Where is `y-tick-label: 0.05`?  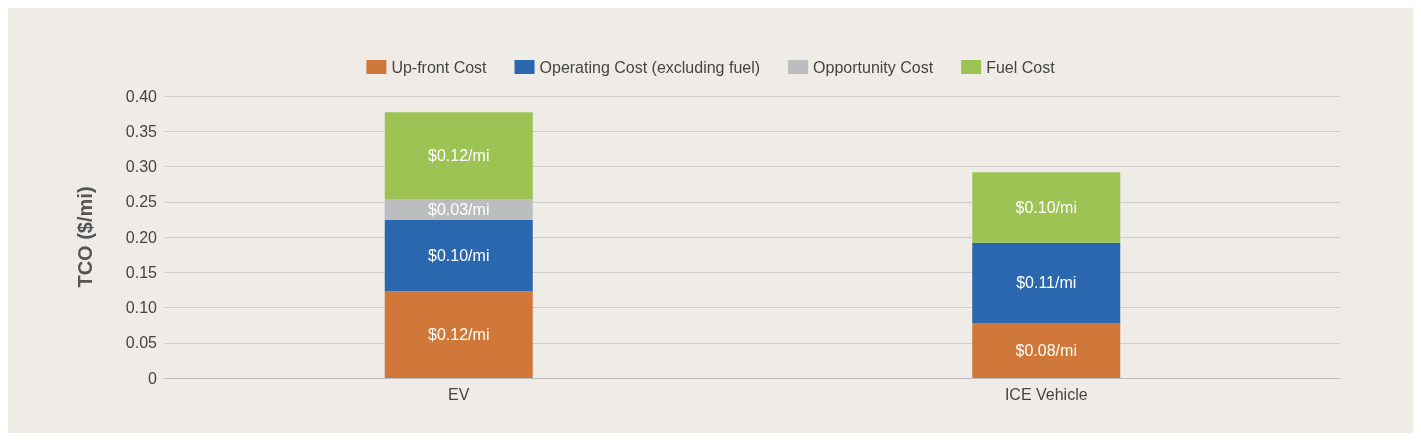
y-tick-label: 0.05 is located at coordinates (141, 343).